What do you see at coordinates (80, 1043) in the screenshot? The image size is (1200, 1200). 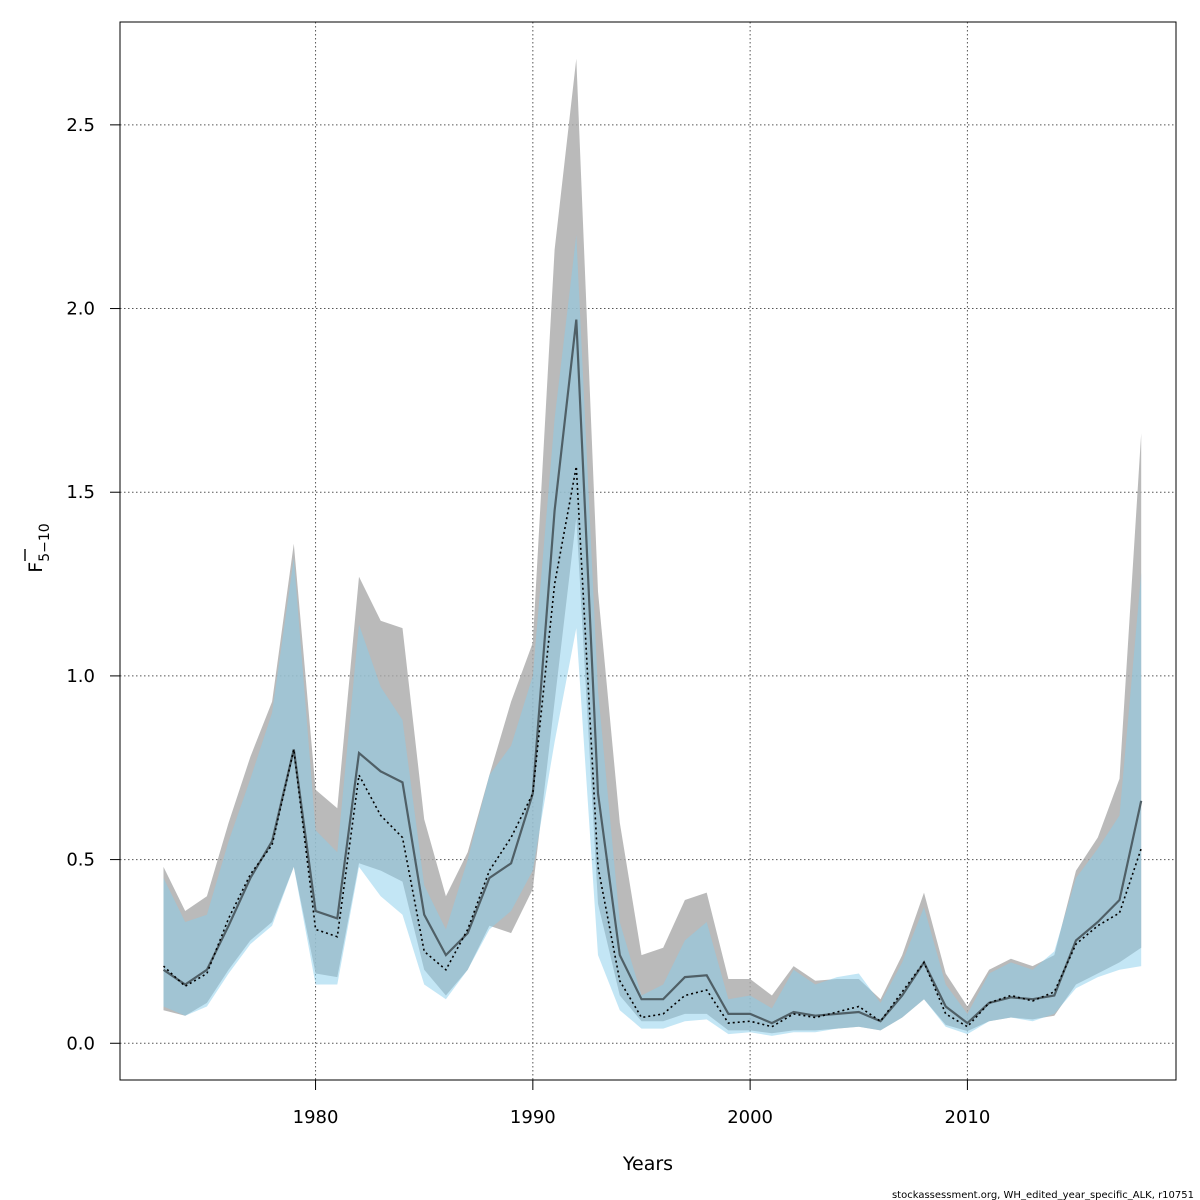 I see `y-tick-label: 0.0` at bounding box center [80, 1043].